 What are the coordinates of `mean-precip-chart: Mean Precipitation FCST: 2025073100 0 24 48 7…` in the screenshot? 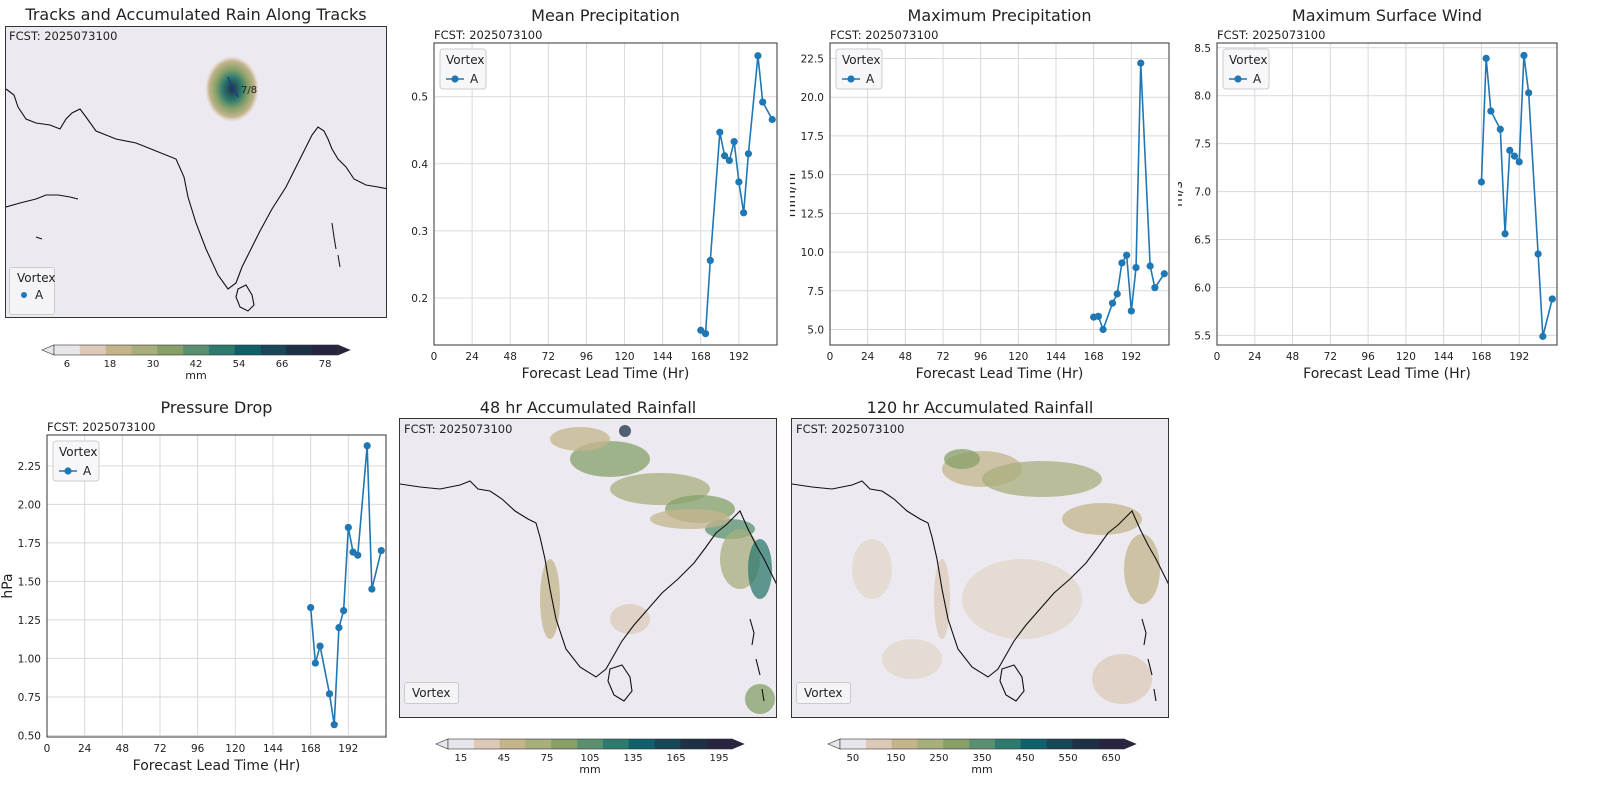 It's located at (590, 194).